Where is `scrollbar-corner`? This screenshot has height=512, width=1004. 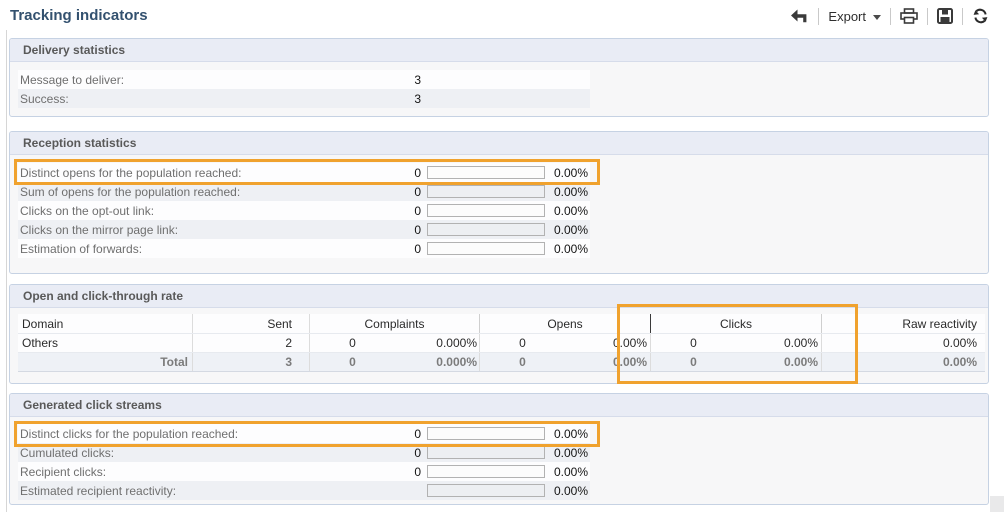
scrollbar-corner is located at coordinates (997, 504).